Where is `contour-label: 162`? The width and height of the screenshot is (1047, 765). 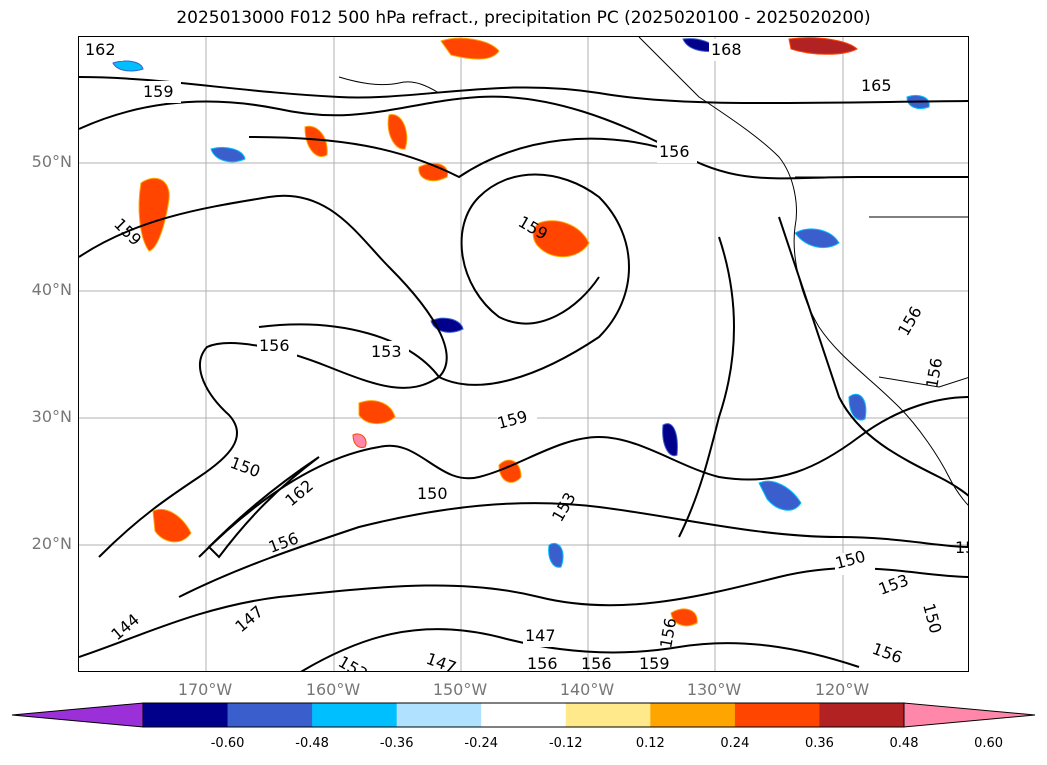
contour-label: 162 is located at coordinates (100, 49).